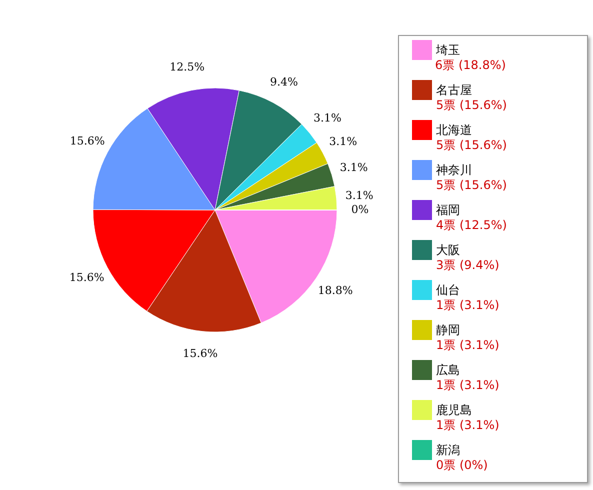  I want to click on legend-label: 広島, so click(448, 370).